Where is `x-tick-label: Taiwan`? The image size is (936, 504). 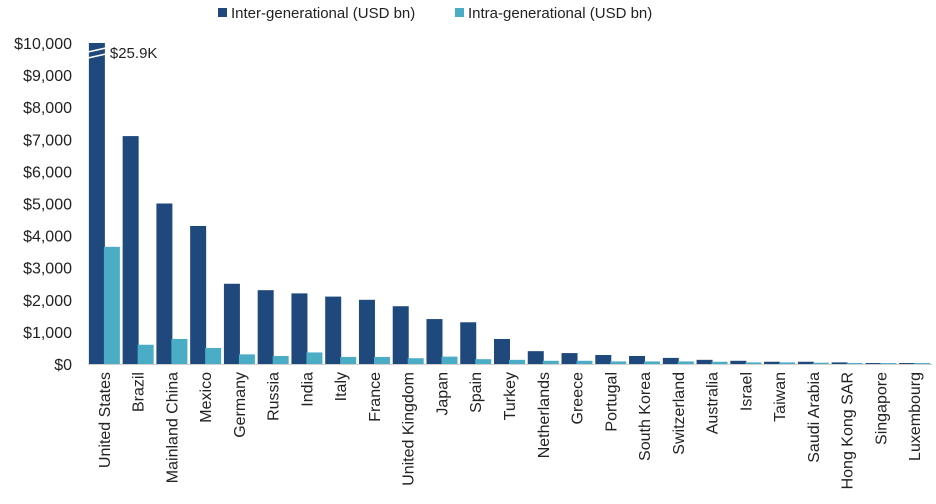 x-tick-label: Taiwan is located at coordinates (780, 397).